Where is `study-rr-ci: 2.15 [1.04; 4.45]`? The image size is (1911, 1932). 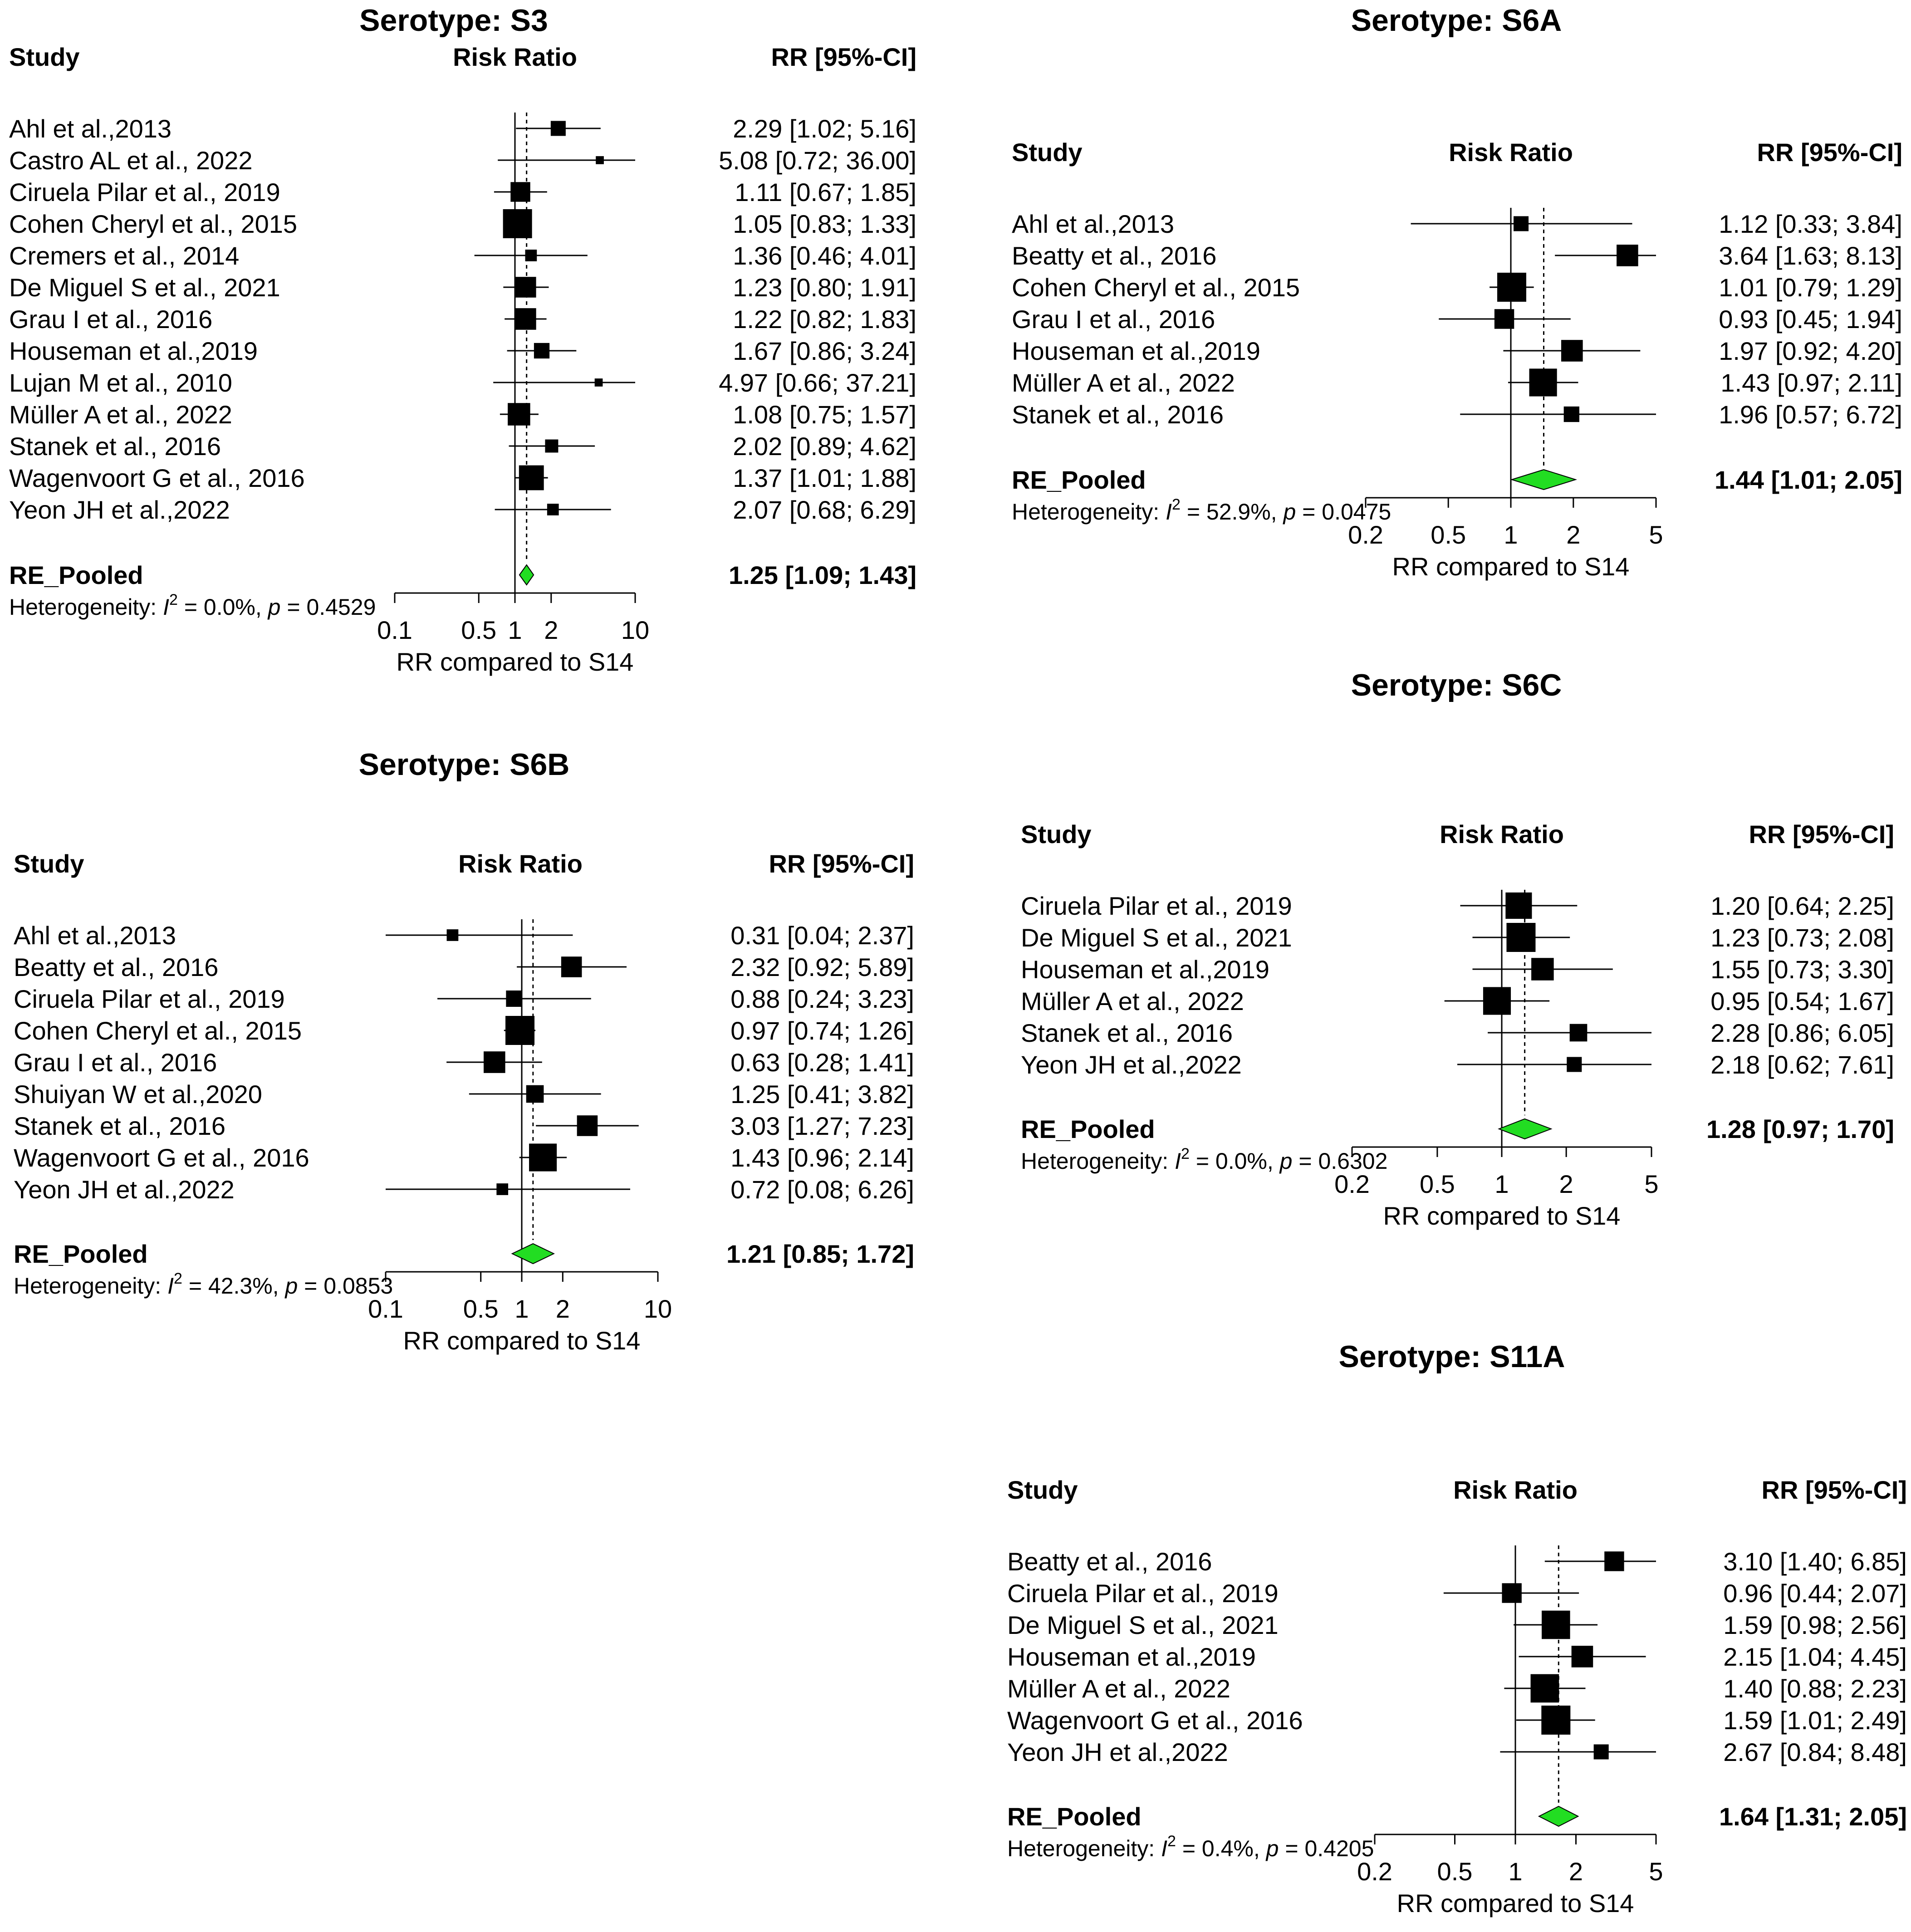
study-rr-ci: 2.15 [1.04; 4.45] is located at coordinates (1815, 1657).